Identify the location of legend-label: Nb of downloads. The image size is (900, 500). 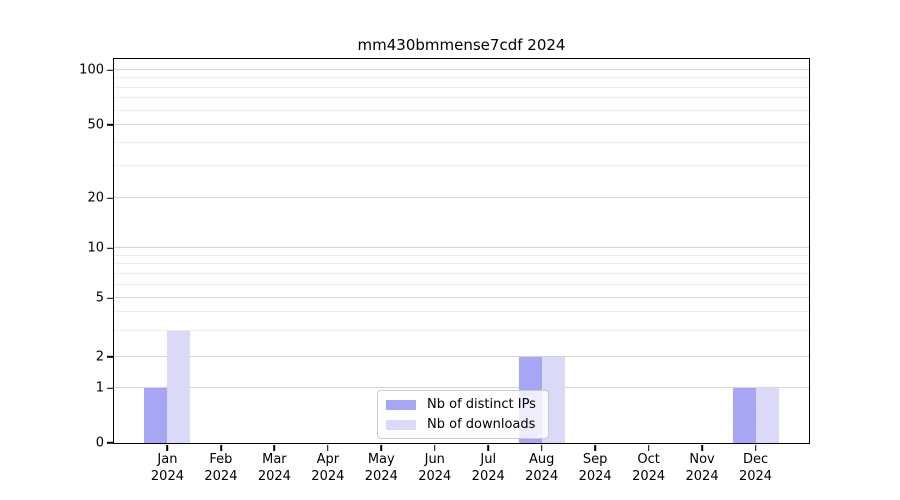
(481, 424).